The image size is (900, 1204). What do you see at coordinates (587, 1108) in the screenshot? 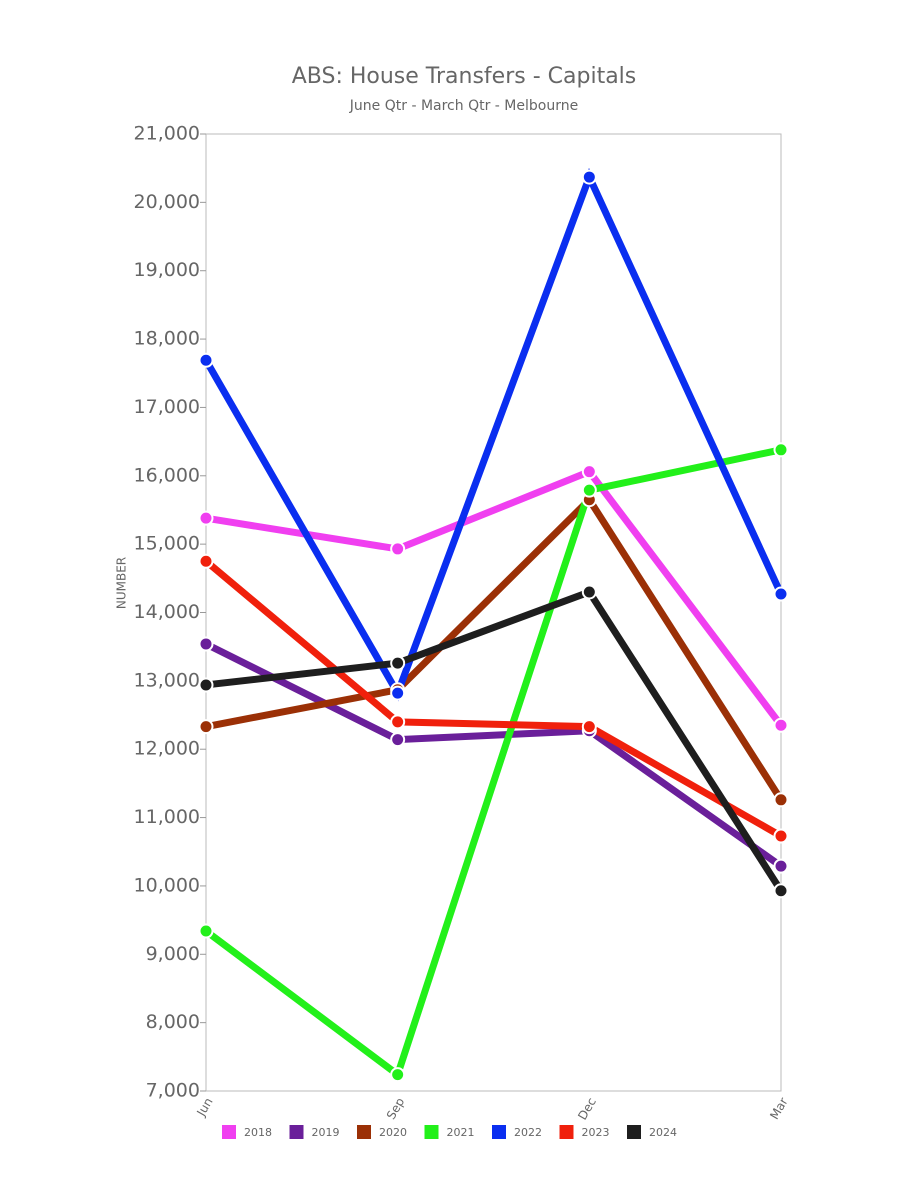
I see `x-tick-label: Dec` at bounding box center [587, 1108].